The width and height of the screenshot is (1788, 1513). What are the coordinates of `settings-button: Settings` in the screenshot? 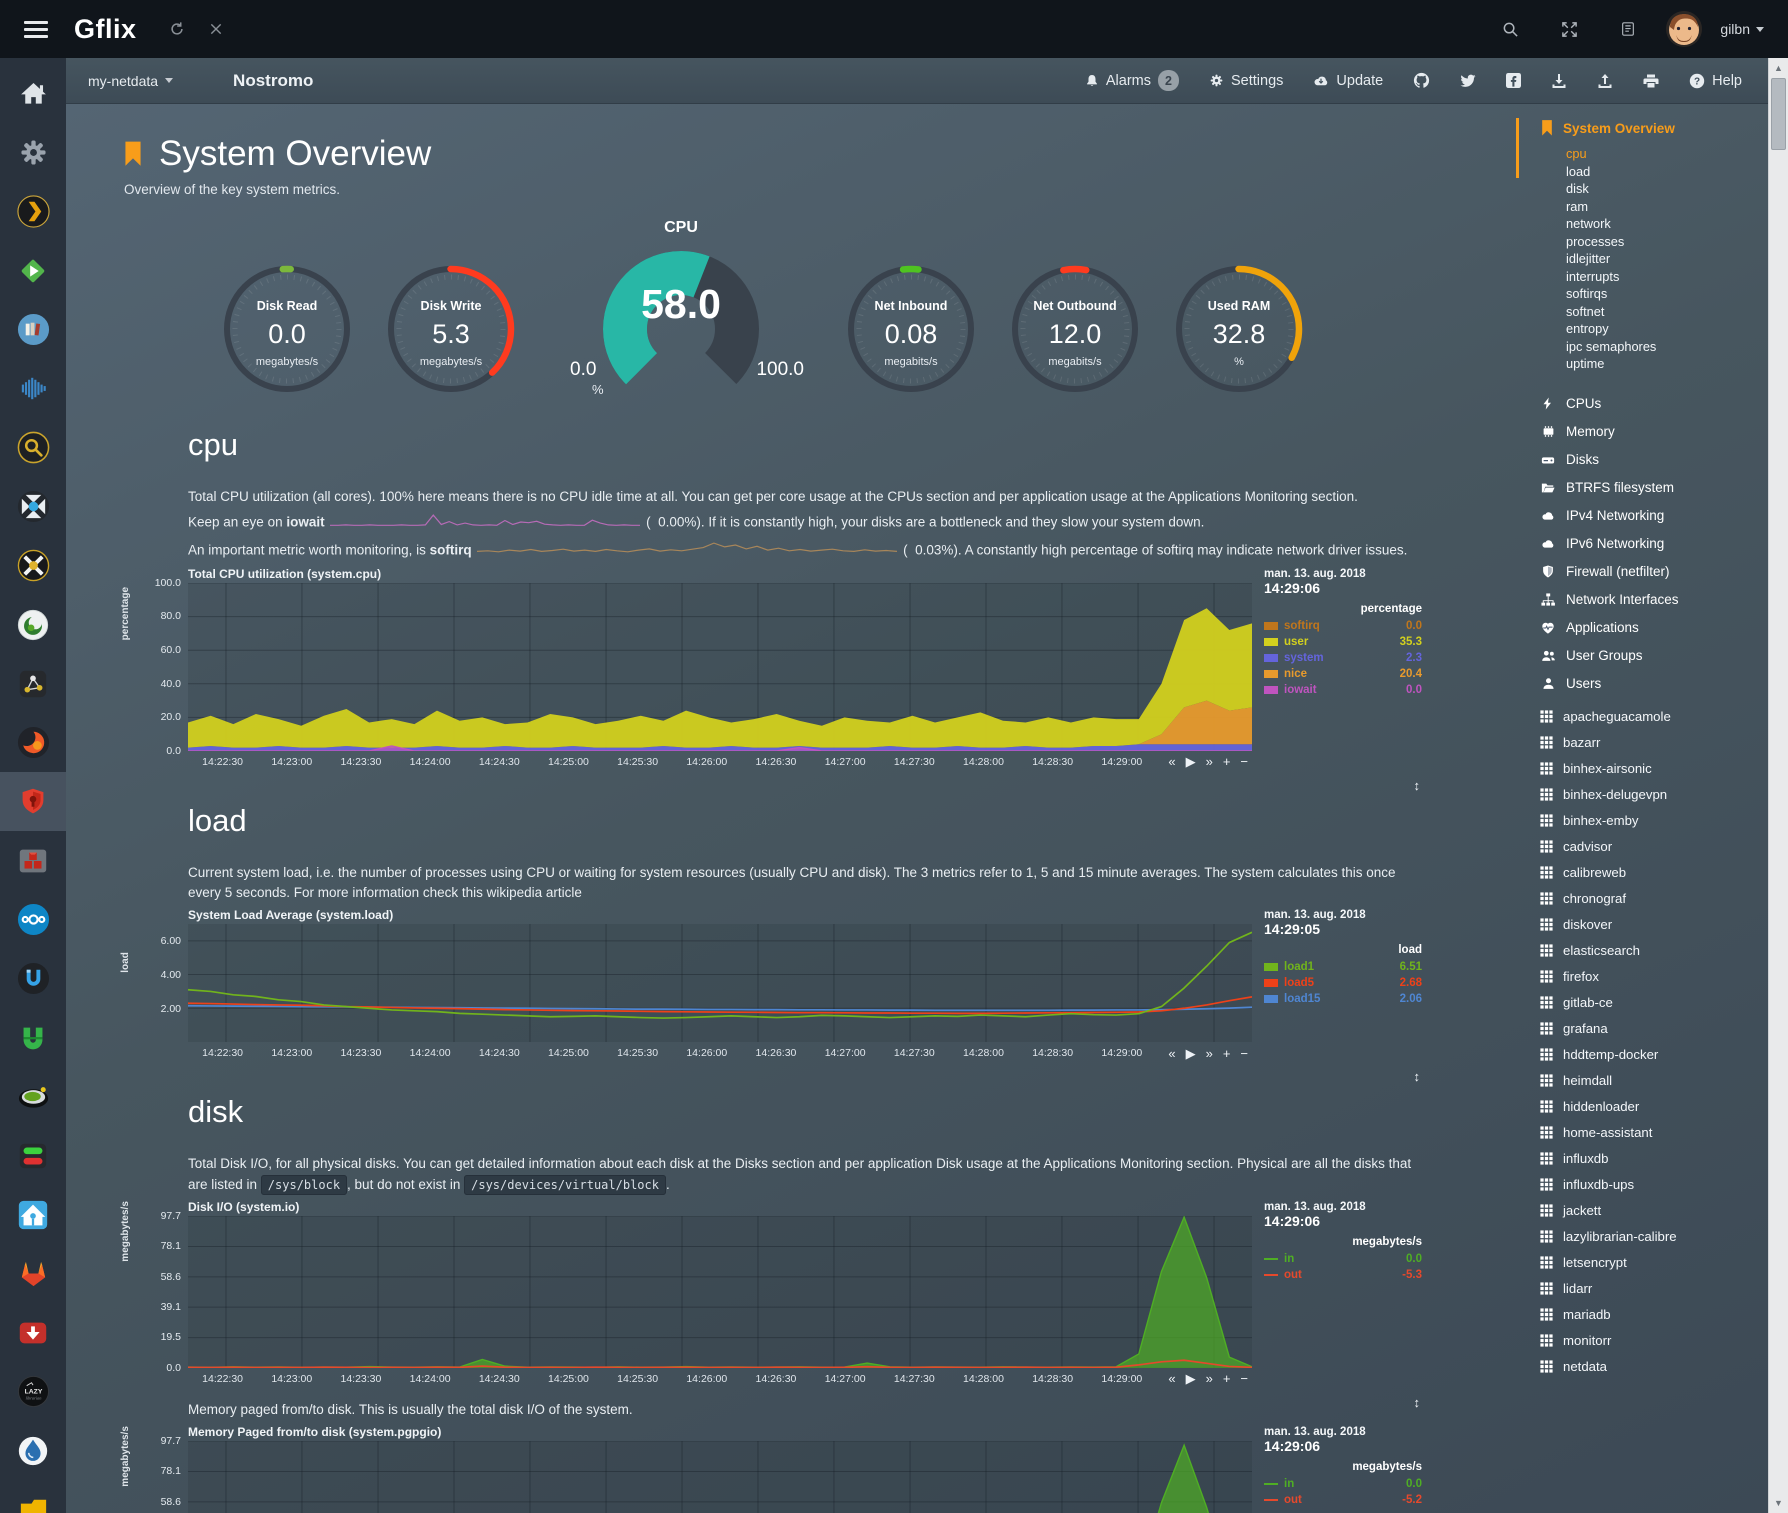 It's located at (1246, 81).